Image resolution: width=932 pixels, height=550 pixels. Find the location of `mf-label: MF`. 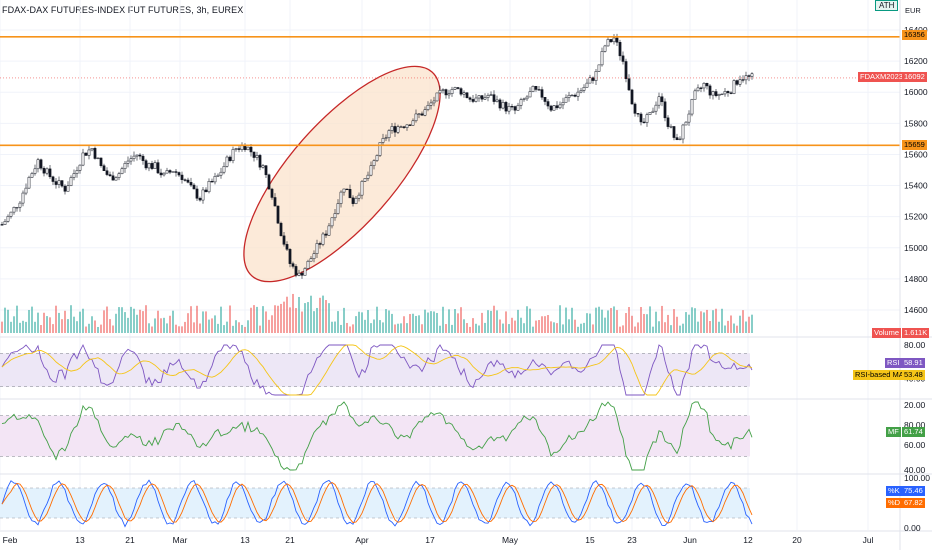

mf-label: MF is located at coordinates (893, 432).